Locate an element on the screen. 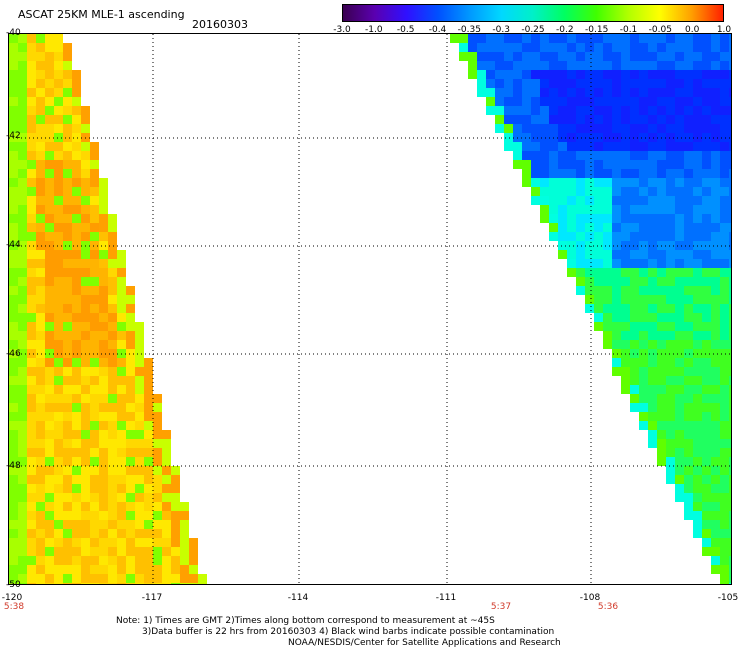  color-scale-tick-label: 0.0 is located at coordinates (692, 30).